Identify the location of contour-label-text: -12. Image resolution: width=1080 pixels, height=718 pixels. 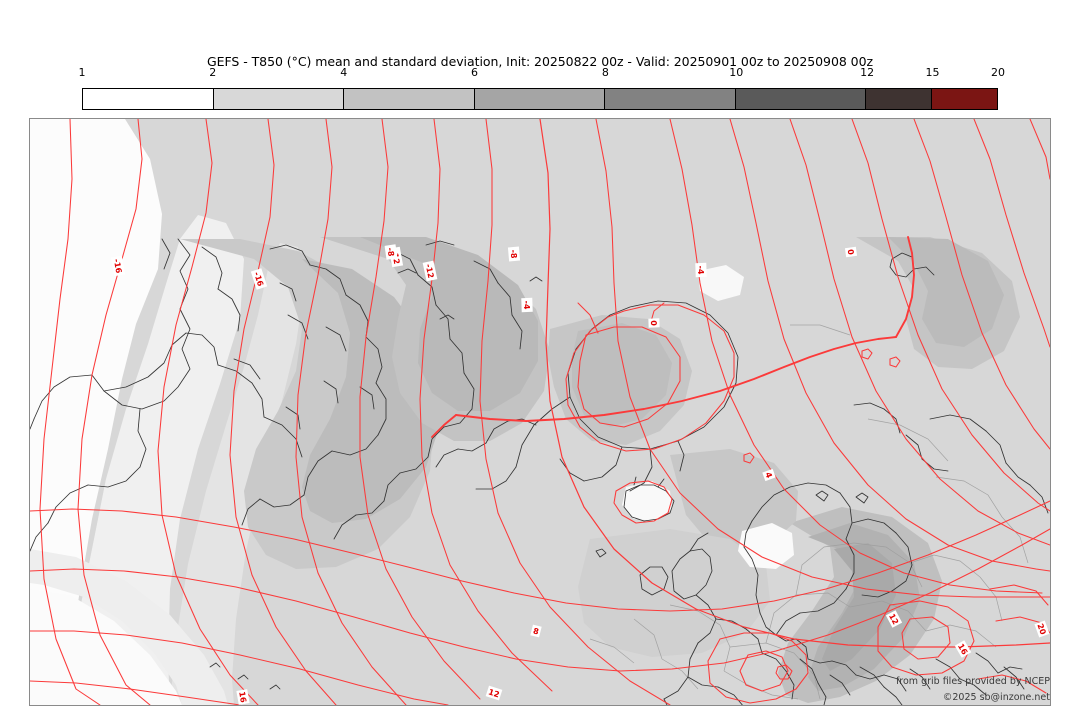
(430, 271).